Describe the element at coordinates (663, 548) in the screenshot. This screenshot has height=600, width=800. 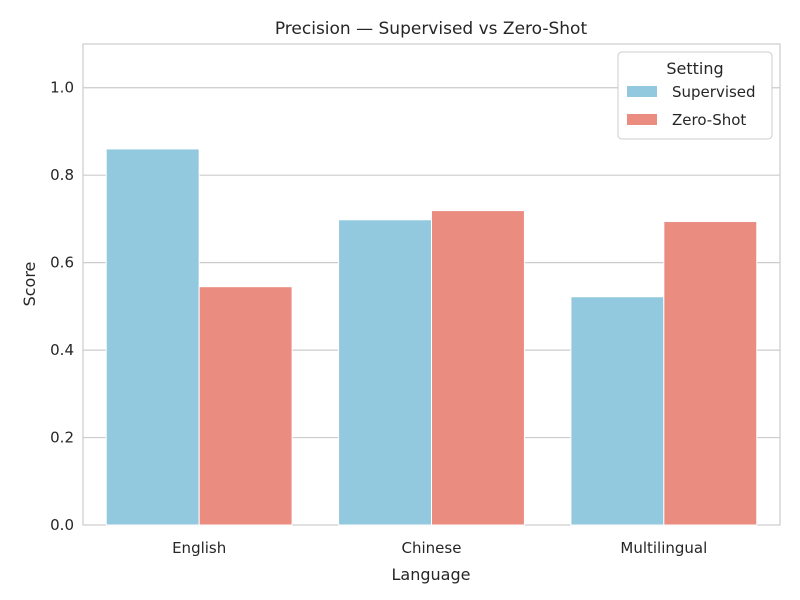
I see `x-tick-label-multilingual: Multilingual` at that location.